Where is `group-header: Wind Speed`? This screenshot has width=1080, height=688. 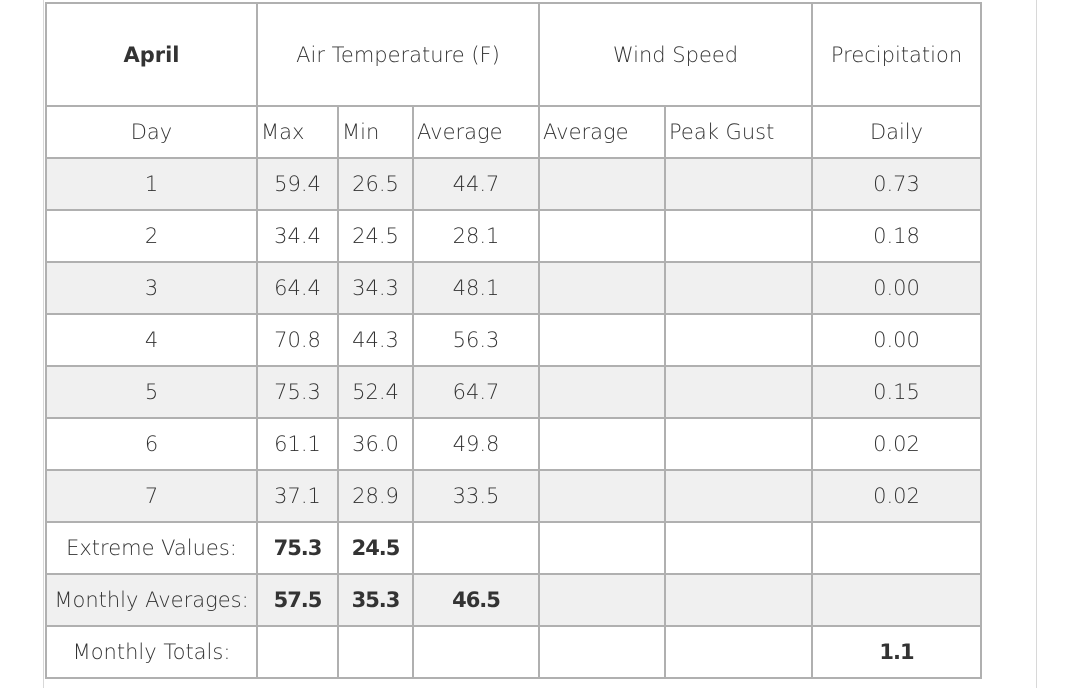 group-header: Wind Speed is located at coordinates (675, 54).